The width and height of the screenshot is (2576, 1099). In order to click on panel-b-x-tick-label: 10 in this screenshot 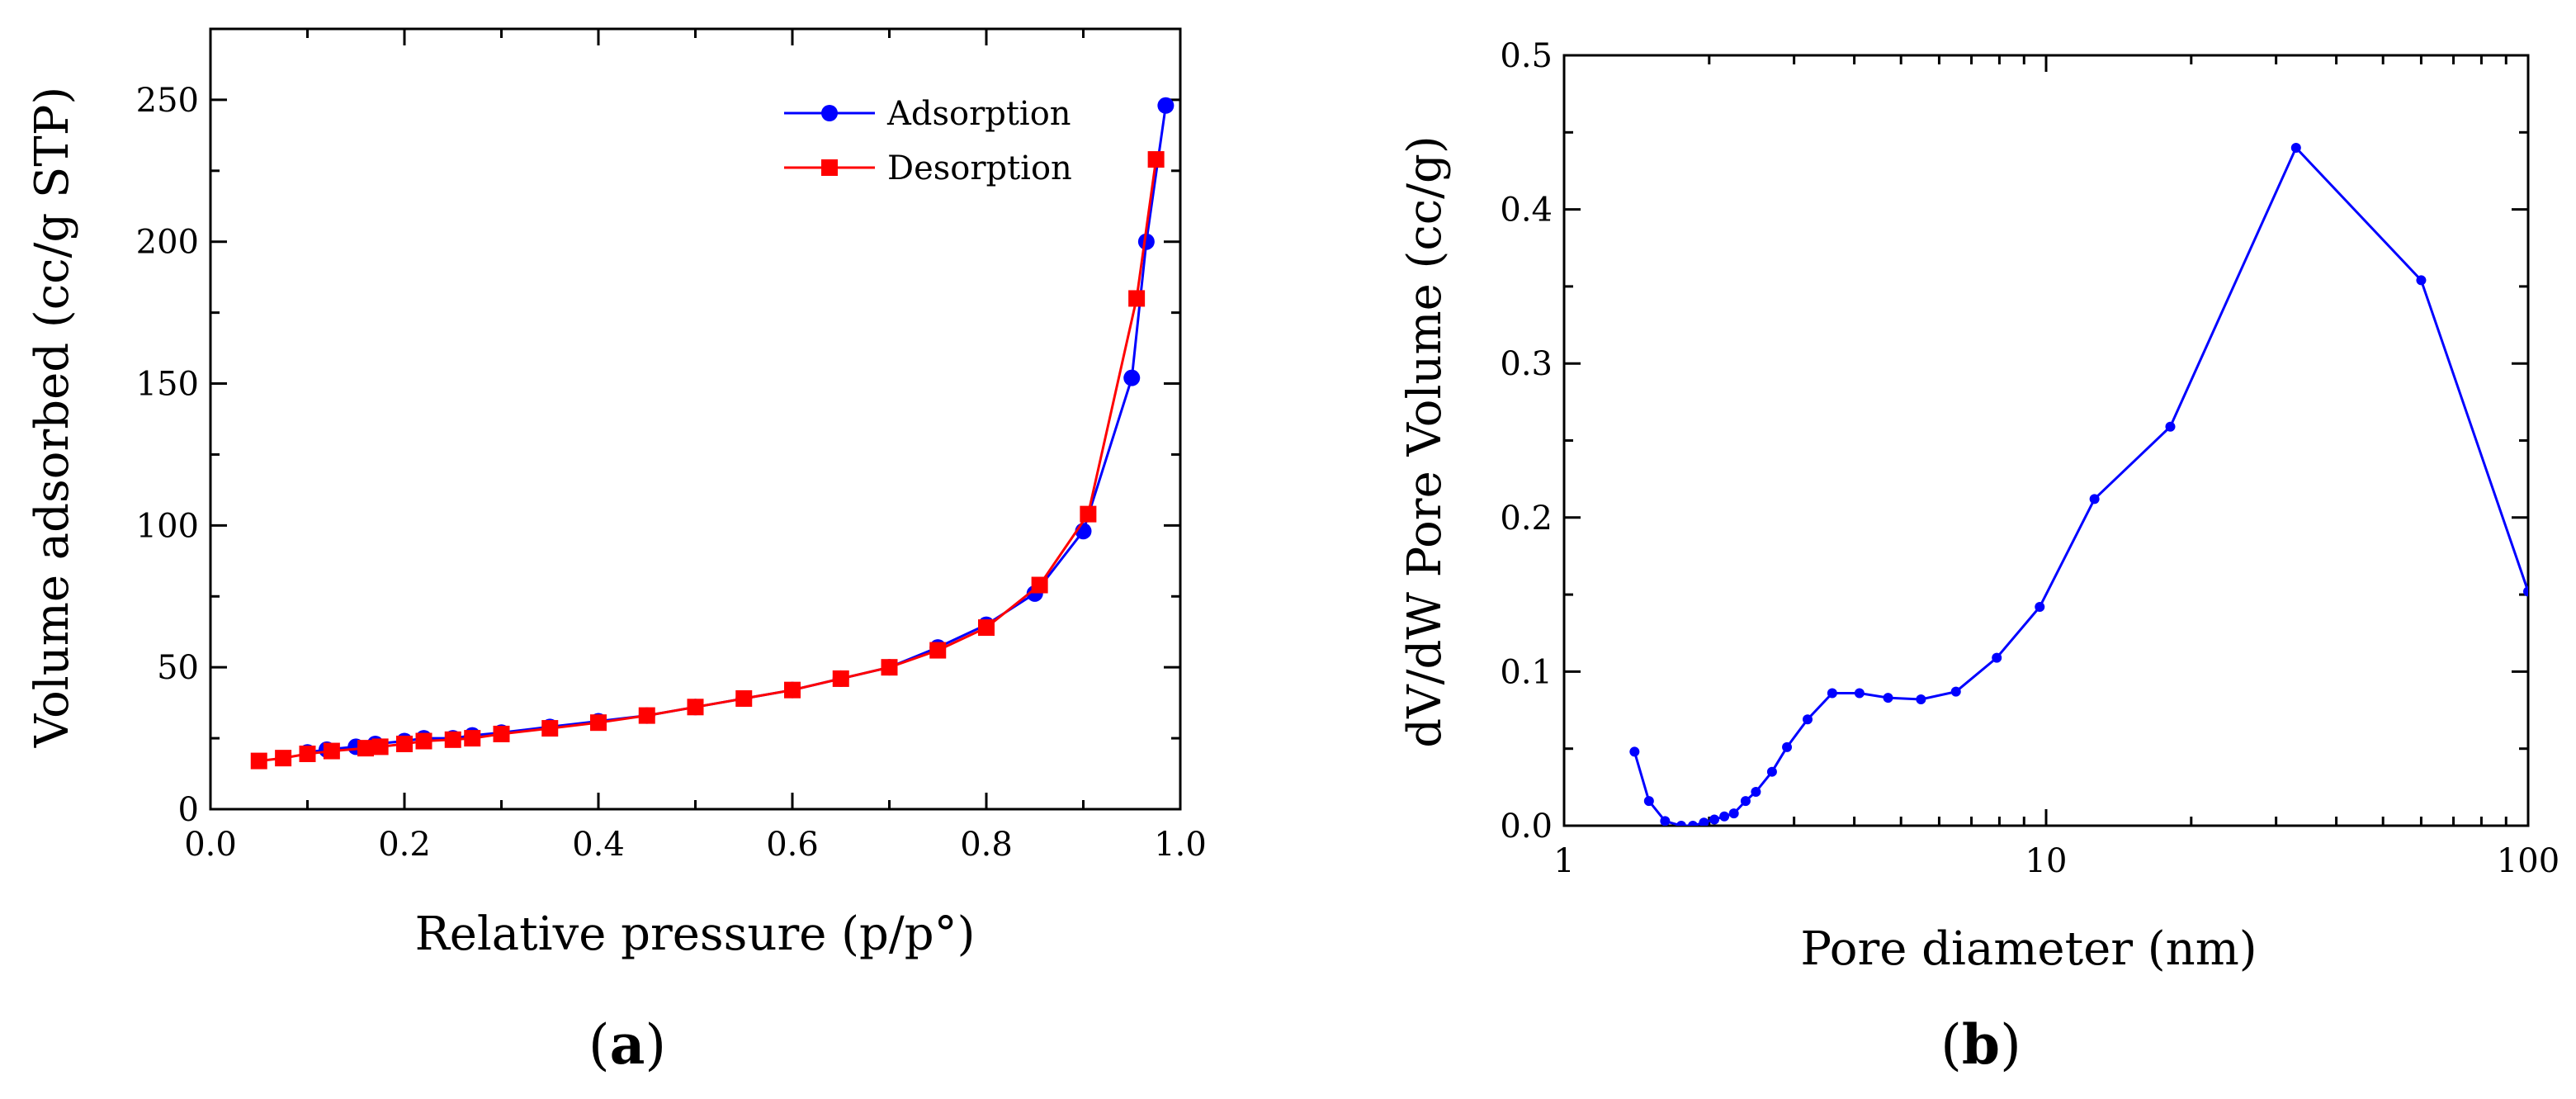, I will do `click(2046, 861)`.